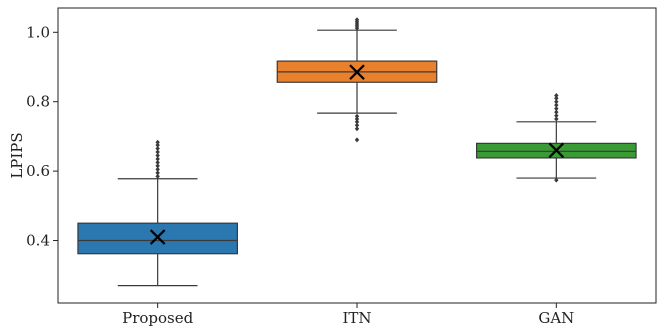 The width and height of the screenshot is (659, 329). What do you see at coordinates (38, 171) in the screenshot?
I see `y-tick-label: 0.6` at bounding box center [38, 171].